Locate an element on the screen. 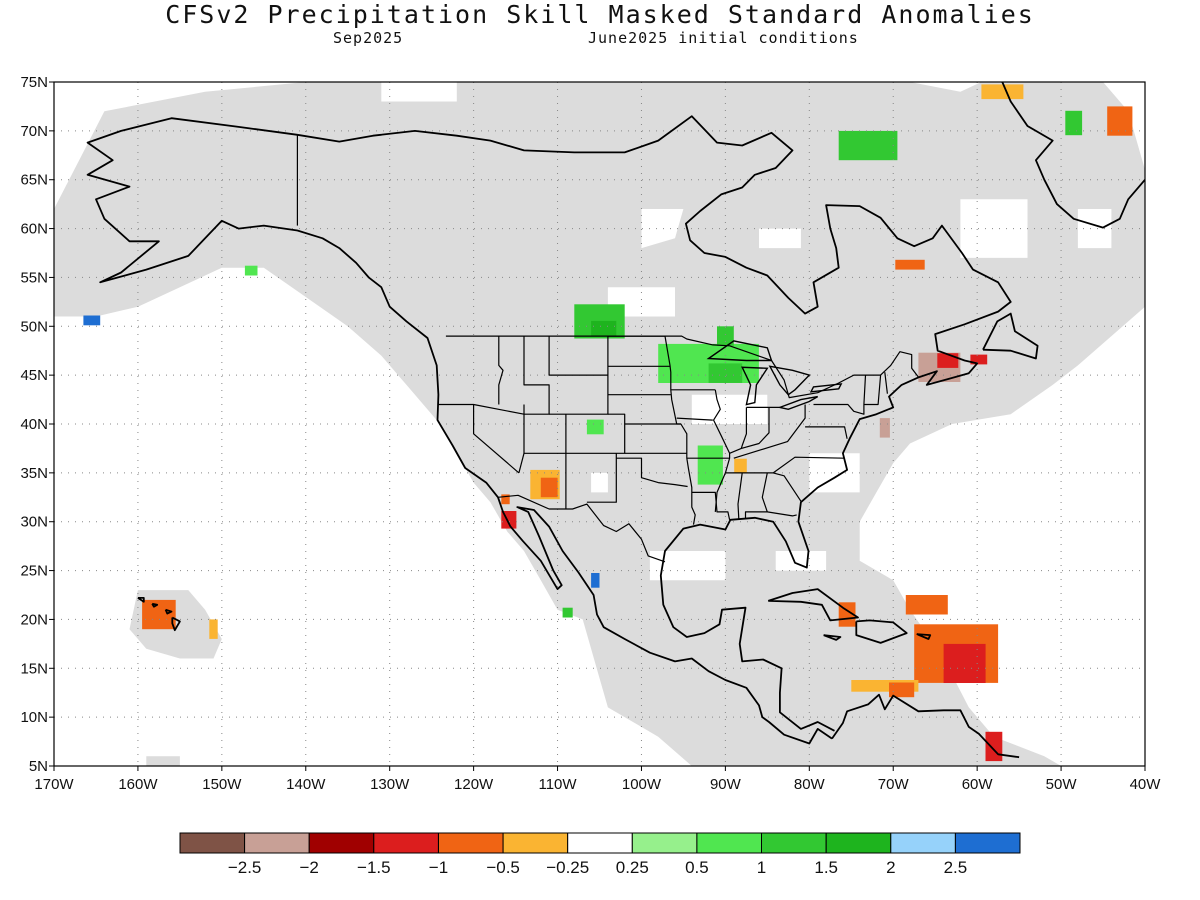 The height and width of the screenshot is (900, 1200). lat-tick-label: 45N is located at coordinates (34, 375).